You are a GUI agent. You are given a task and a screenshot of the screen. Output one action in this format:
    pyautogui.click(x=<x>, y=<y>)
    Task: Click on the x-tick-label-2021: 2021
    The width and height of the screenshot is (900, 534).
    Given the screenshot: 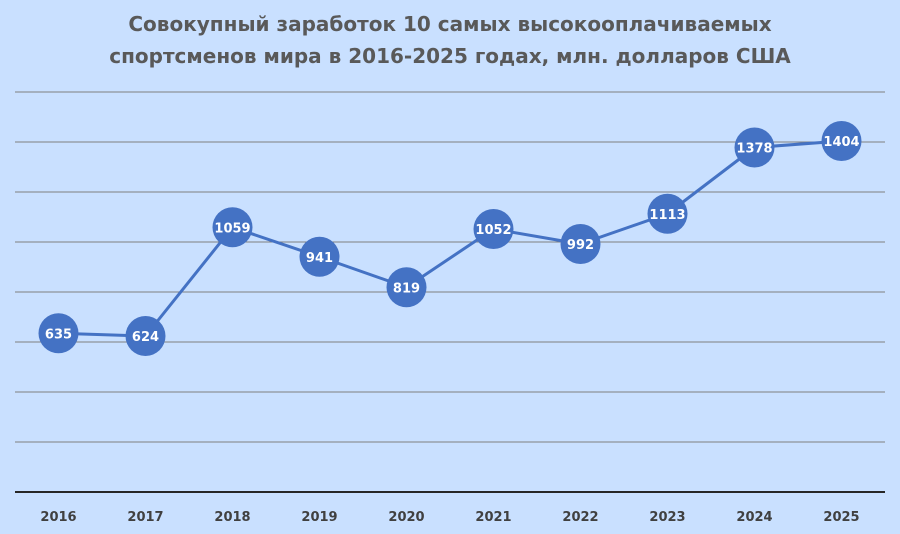 What is the action you would take?
    pyautogui.click(x=493, y=517)
    